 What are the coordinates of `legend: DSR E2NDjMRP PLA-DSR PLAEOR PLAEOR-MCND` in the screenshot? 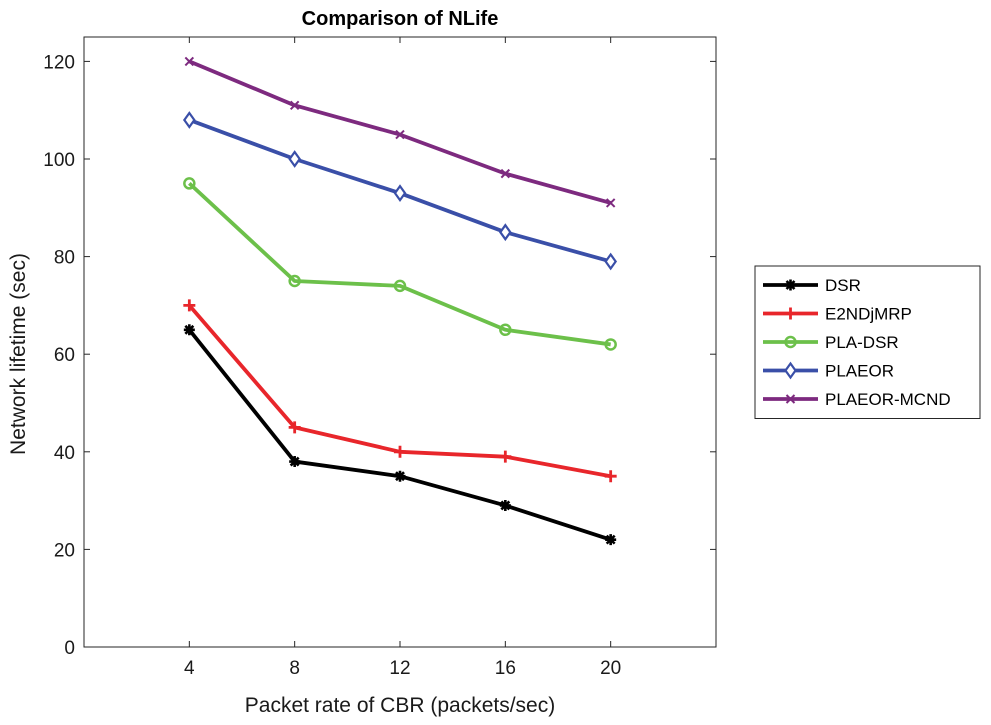 It's located at (867, 342).